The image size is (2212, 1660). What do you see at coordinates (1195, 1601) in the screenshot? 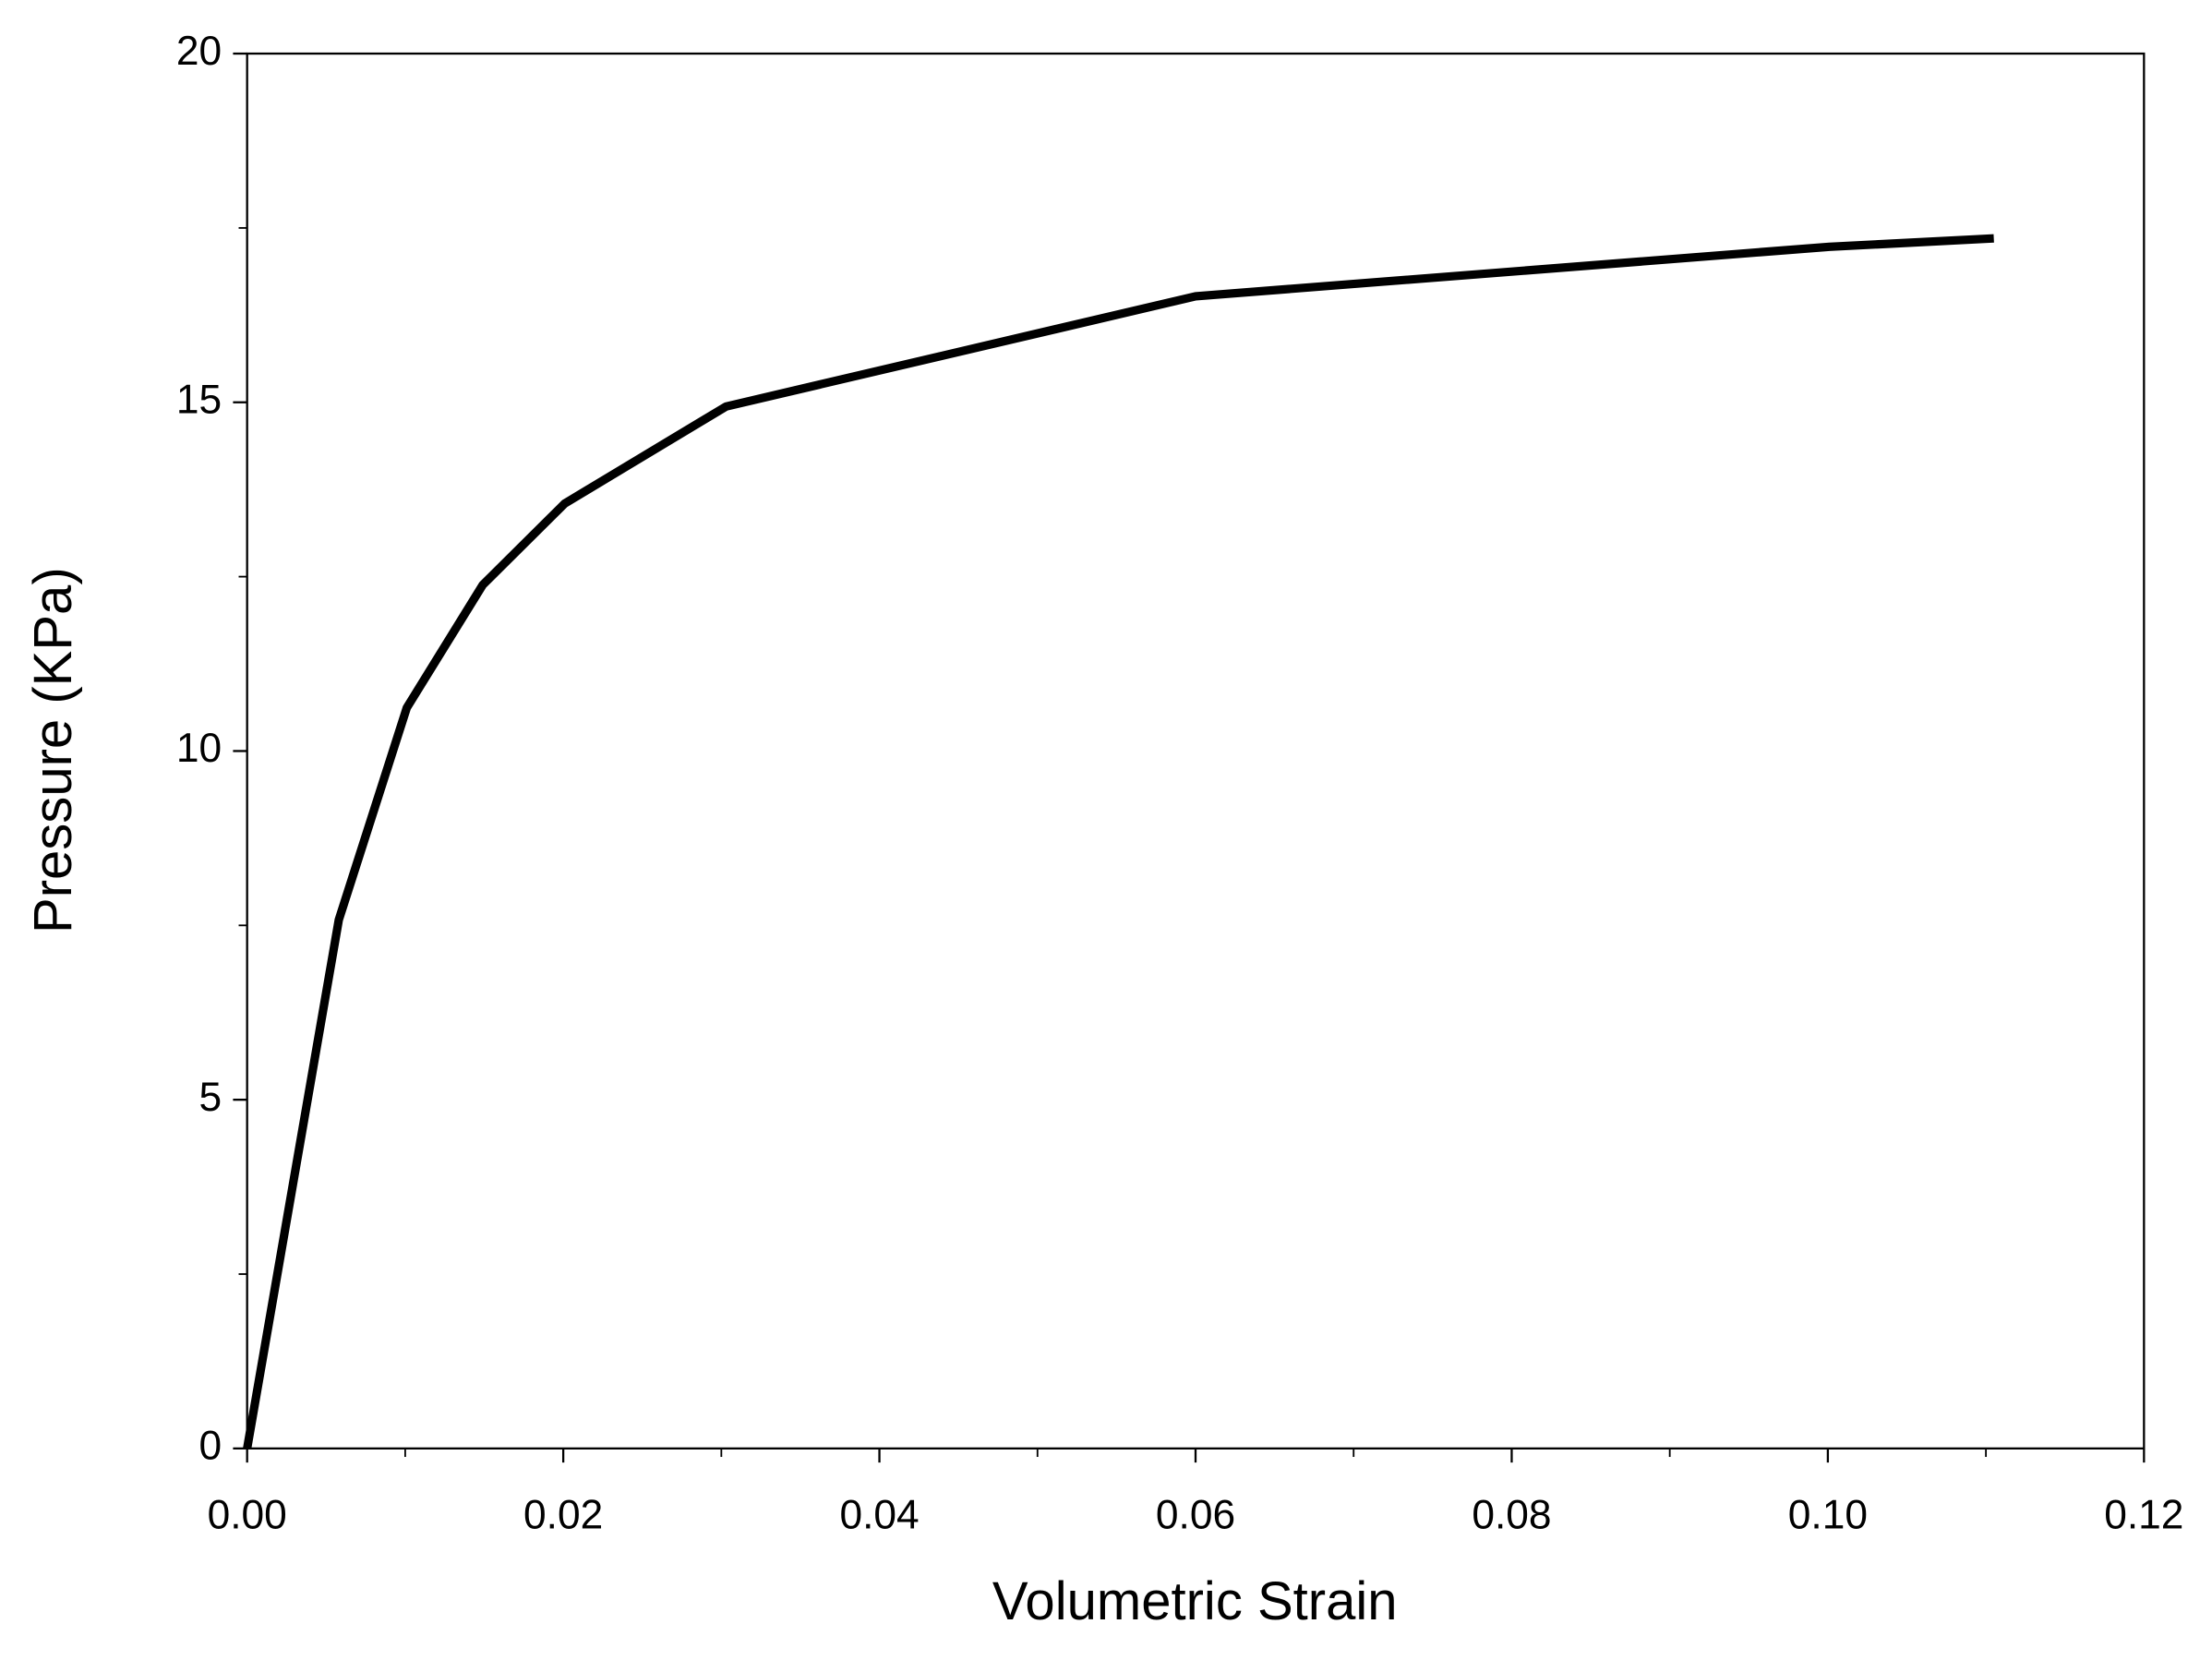
I see `x-axis-title: Volumetric Strain` at bounding box center [1195, 1601].